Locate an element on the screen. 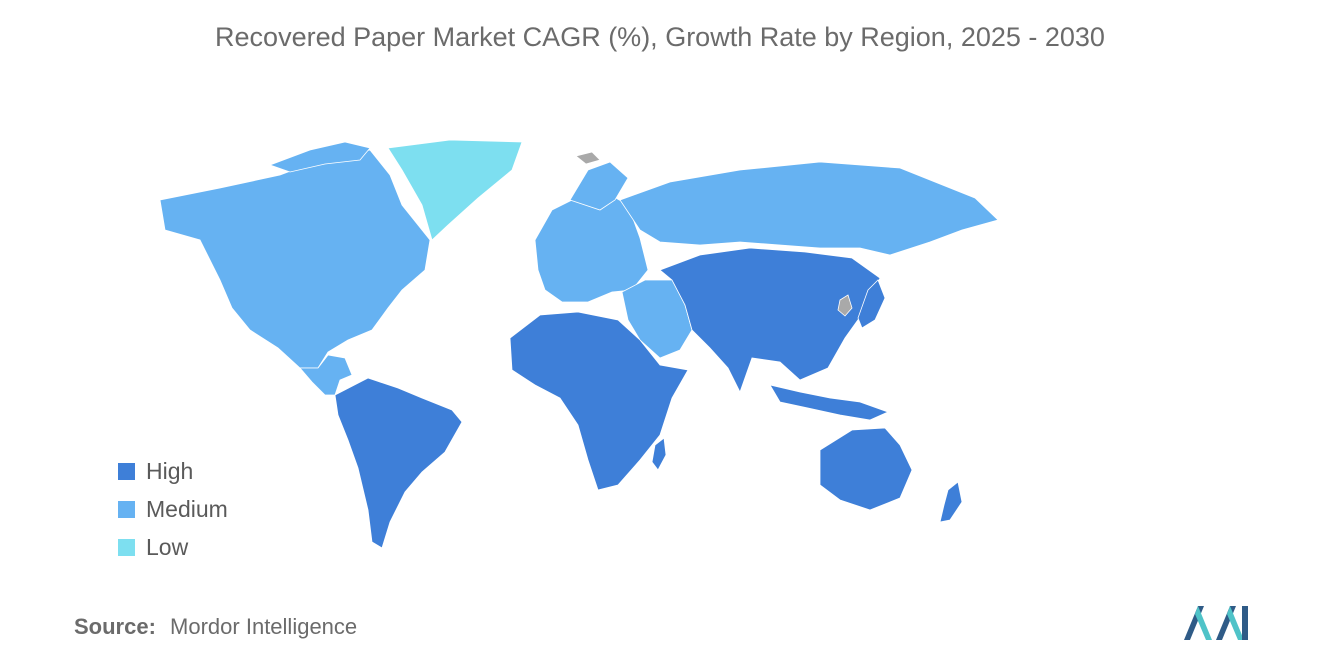 The image size is (1320, 665). region-korea is located at coordinates (845, 305).